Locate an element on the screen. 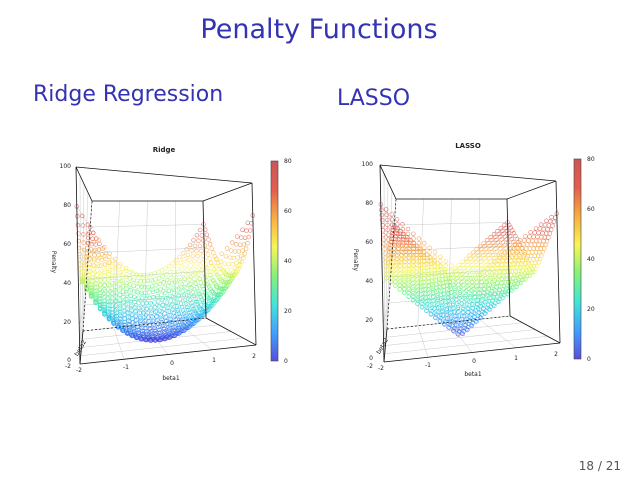  colorbar-tick-label: 80 is located at coordinates (288, 161).